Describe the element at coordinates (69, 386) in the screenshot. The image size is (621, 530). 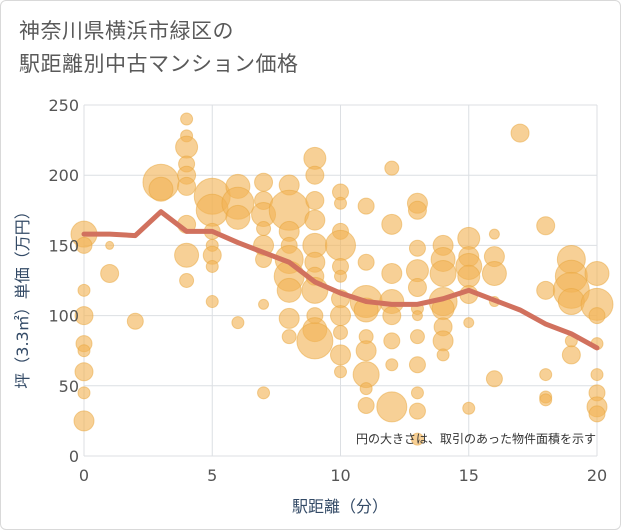
I see `y-tick-label: 50` at that location.